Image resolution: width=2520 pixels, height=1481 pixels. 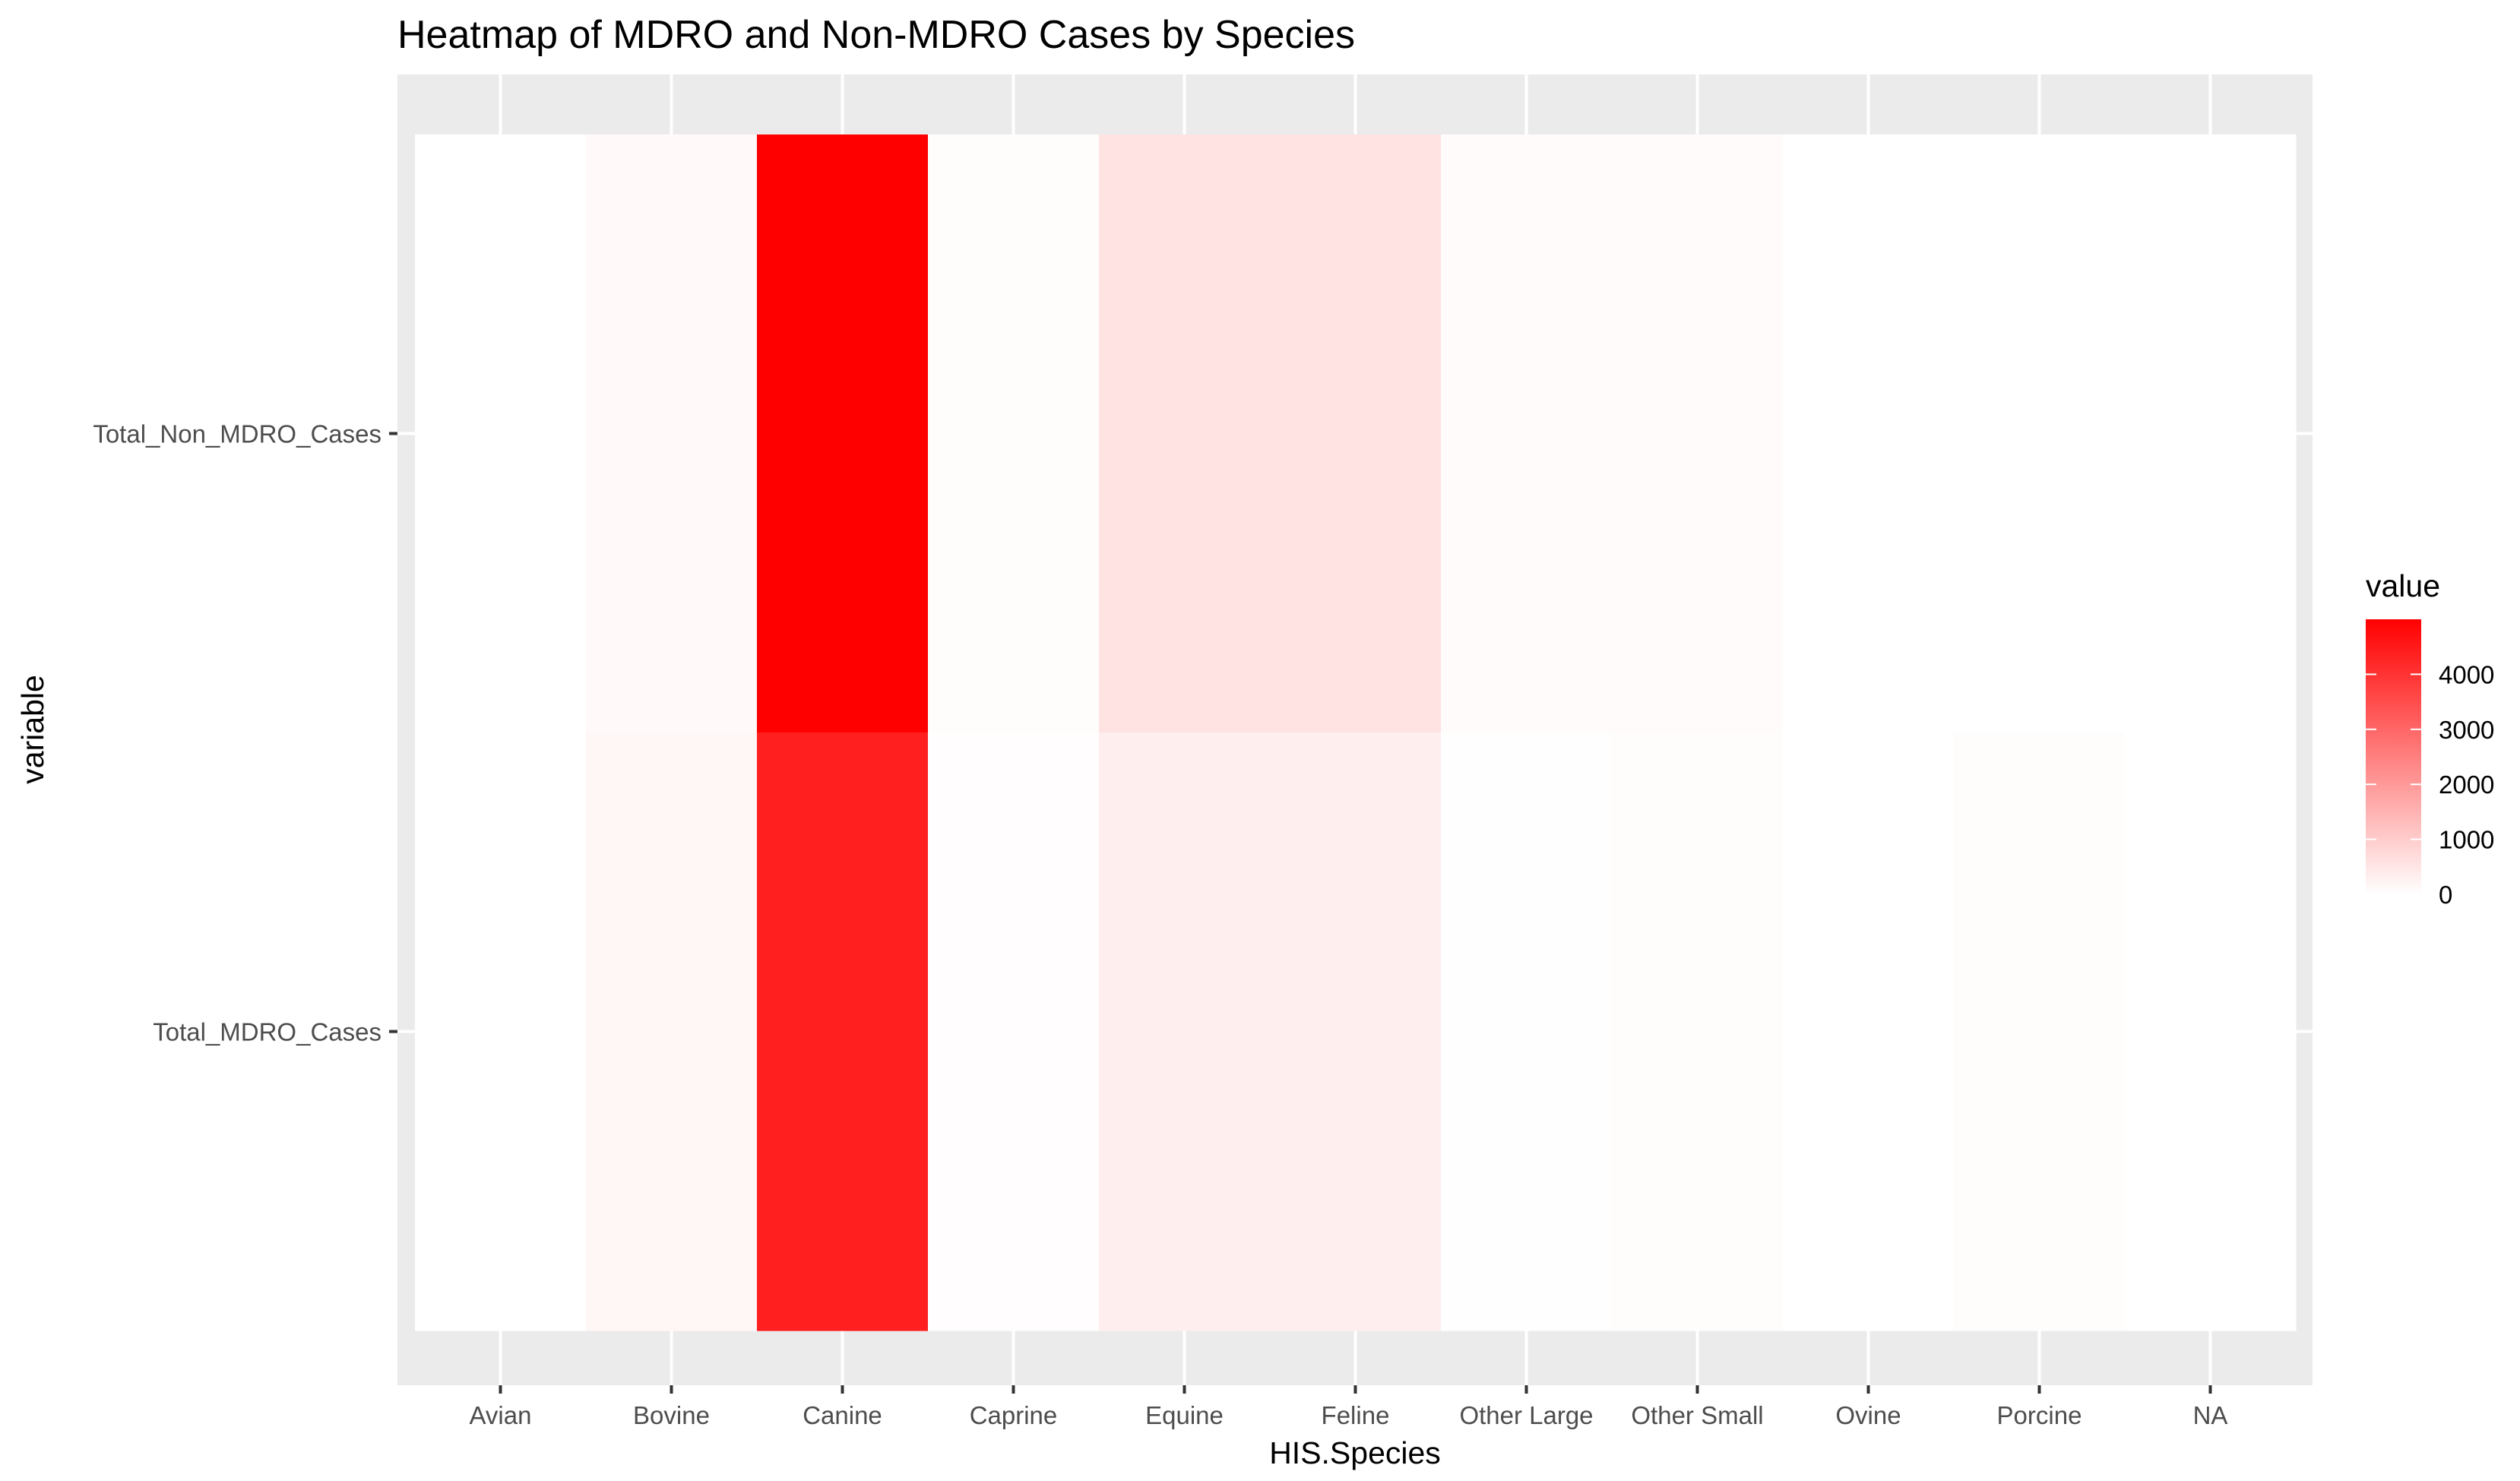 I want to click on y-tick-label-total-non-mdro-cases: Total_Non_MDRO_Cases, so click(x=237, y=434).